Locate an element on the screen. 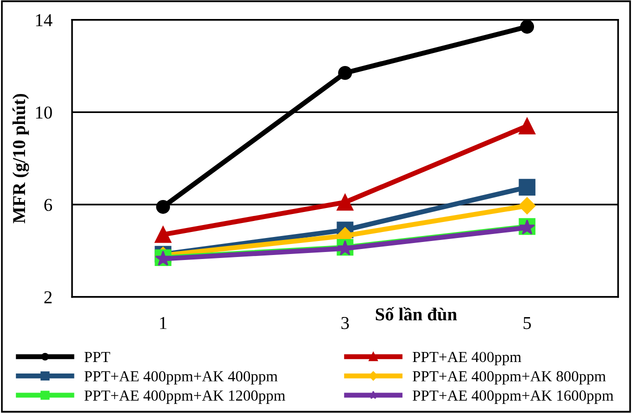 The width and height of the screenshot is (632, 413). legend-label: PPT is located at coordinates (97, 357).